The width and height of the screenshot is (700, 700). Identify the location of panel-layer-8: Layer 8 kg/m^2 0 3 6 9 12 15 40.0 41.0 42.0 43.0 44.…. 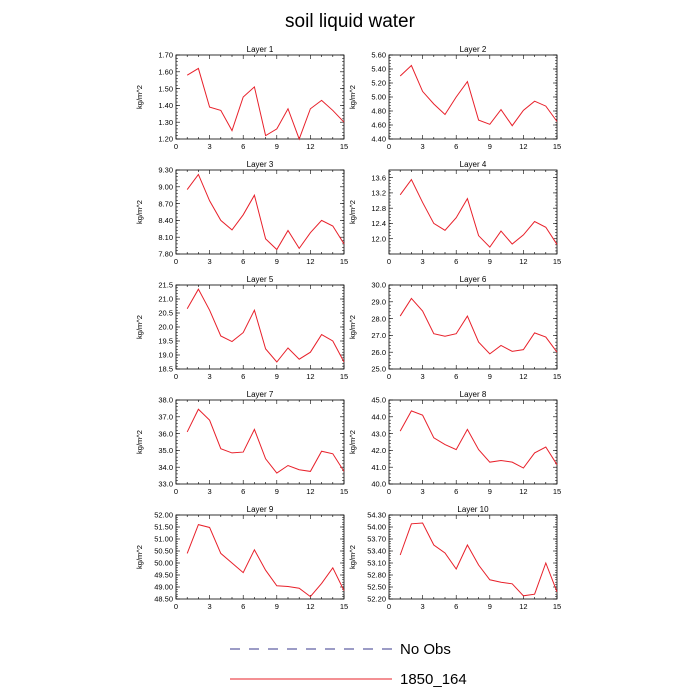
(454, 443).